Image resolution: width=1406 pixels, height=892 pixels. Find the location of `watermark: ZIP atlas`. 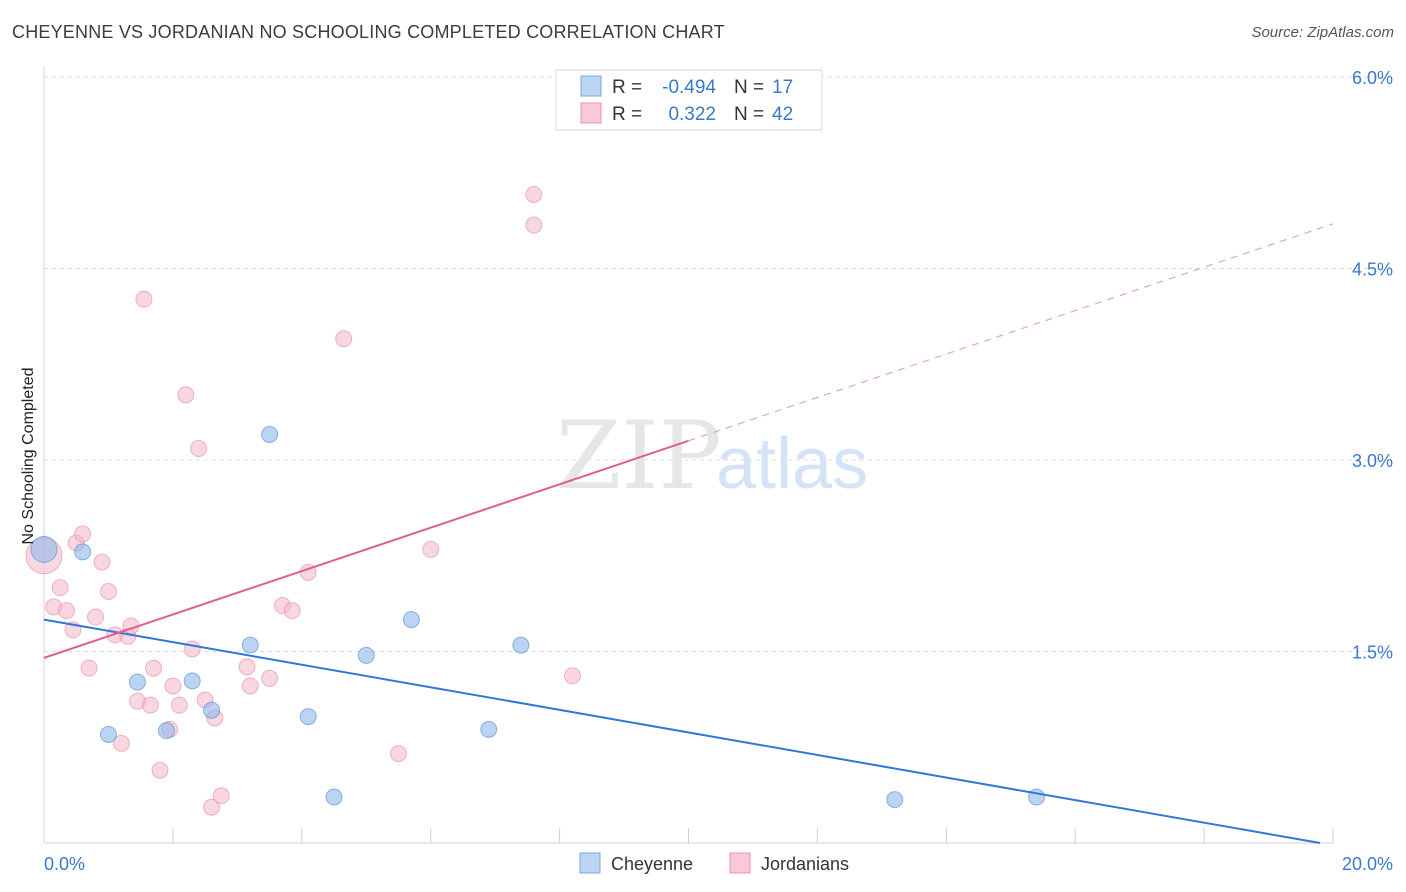

watermark: ZIP atlas is located at coordinates (712, 456).